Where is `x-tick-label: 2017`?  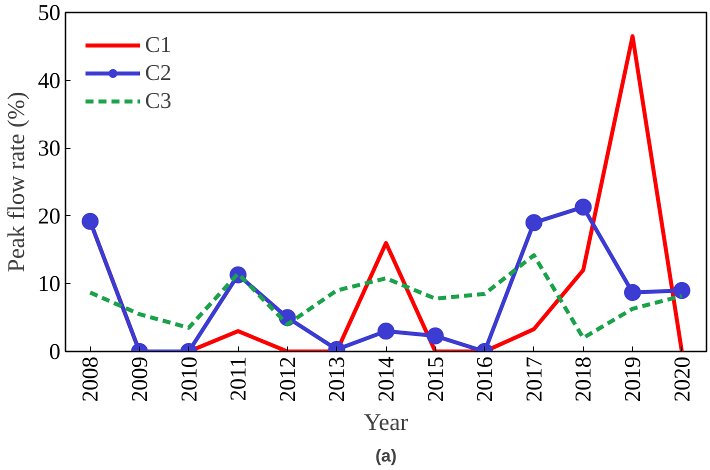 x-tick-label: 2017 is located at coordinates (533, 379).